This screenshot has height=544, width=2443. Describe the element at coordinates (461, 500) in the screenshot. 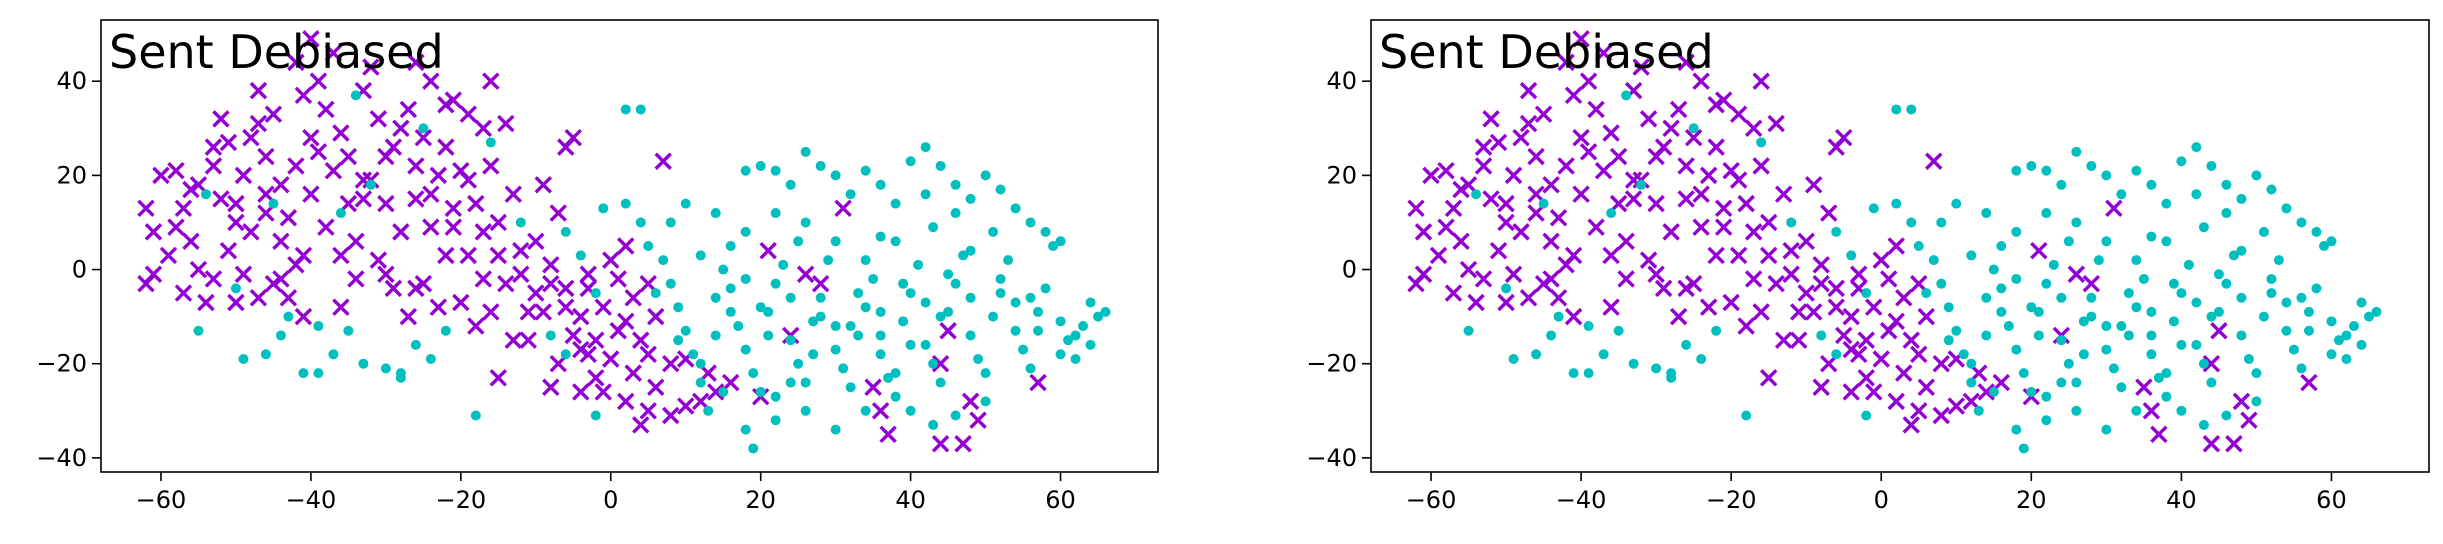

I see `x-tick-label: −20` at that location.